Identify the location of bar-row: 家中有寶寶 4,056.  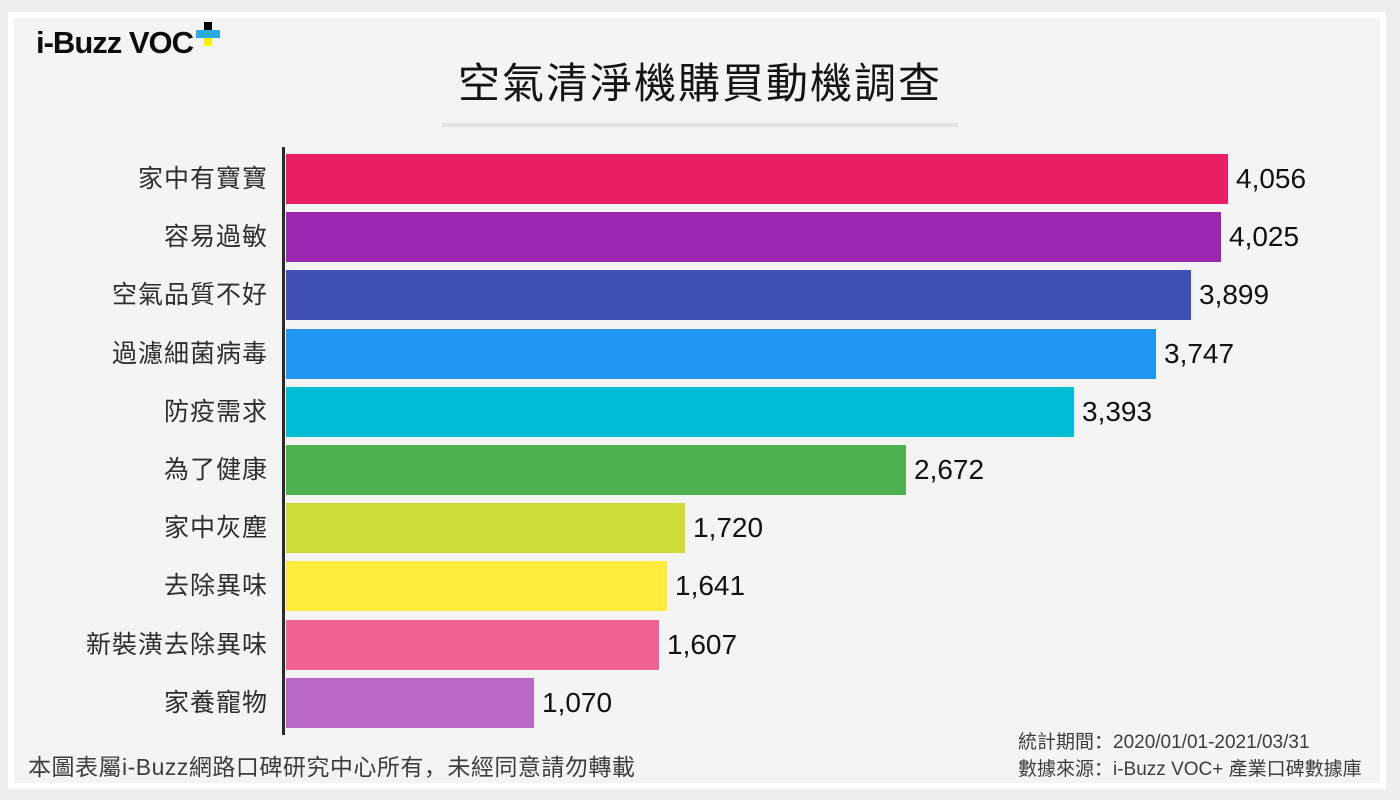
(700, 179).